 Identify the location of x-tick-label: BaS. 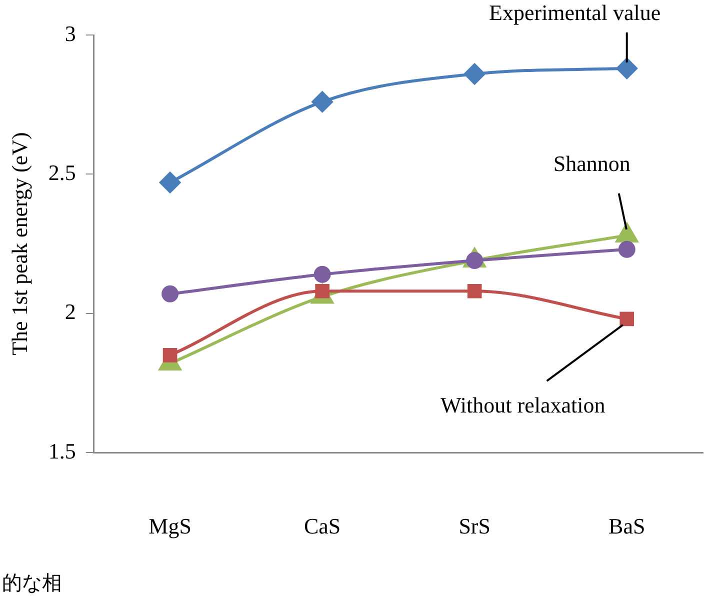
(627, 526).